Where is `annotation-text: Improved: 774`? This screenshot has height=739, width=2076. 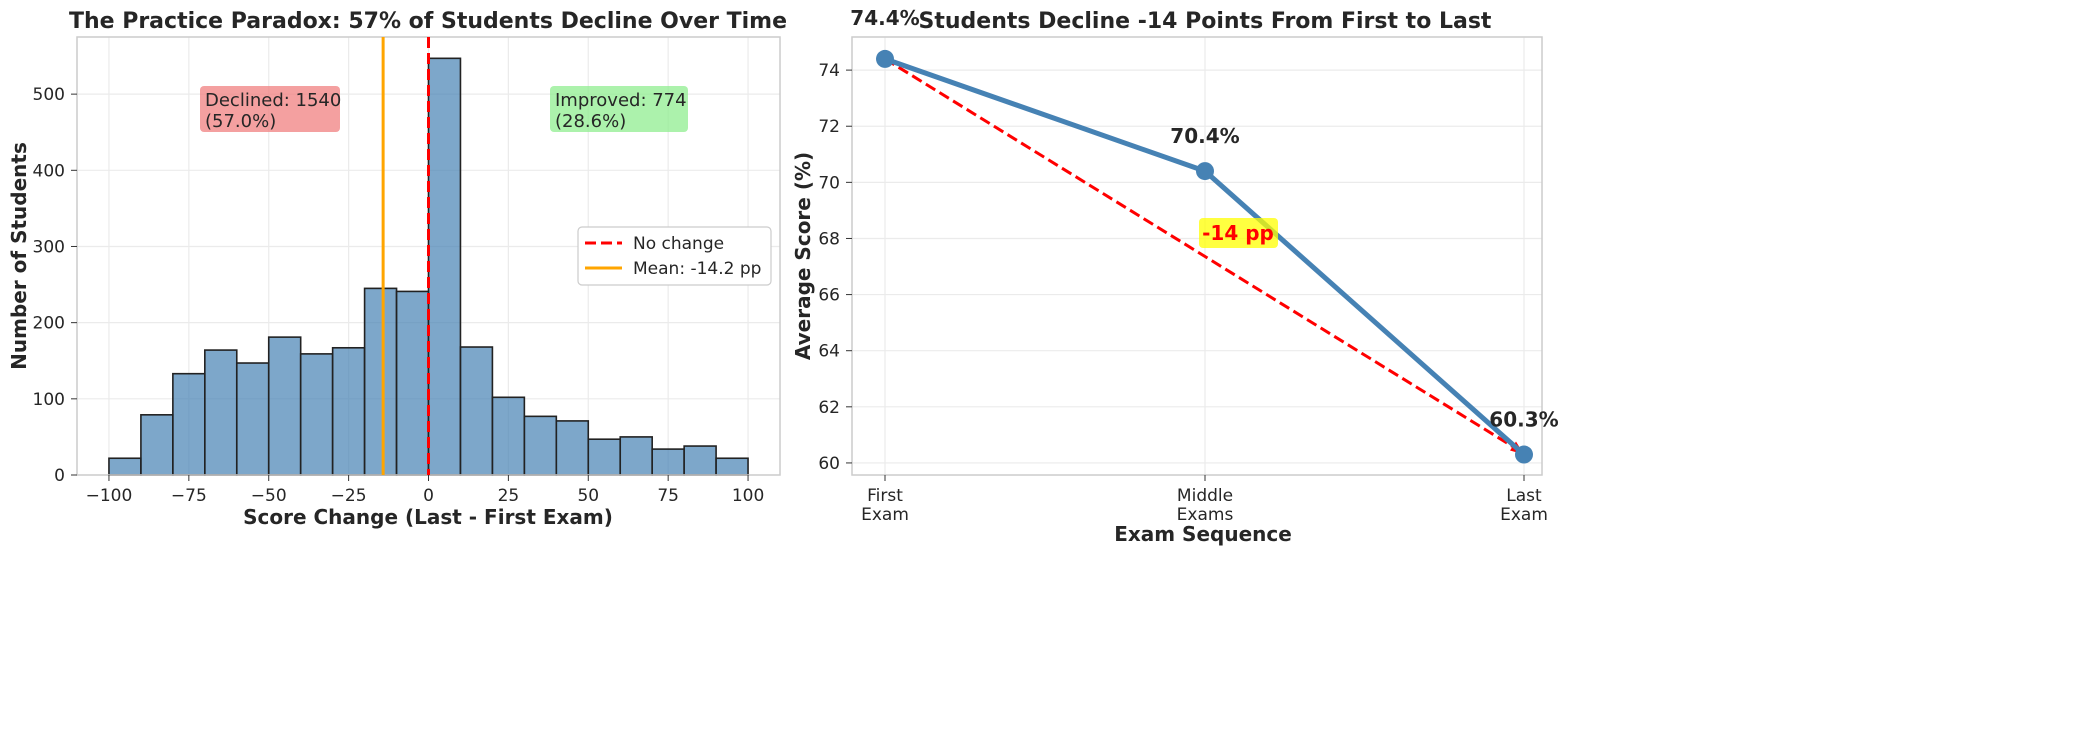 annotation-text: Improved: 774 is located at coordinates (621, 100).